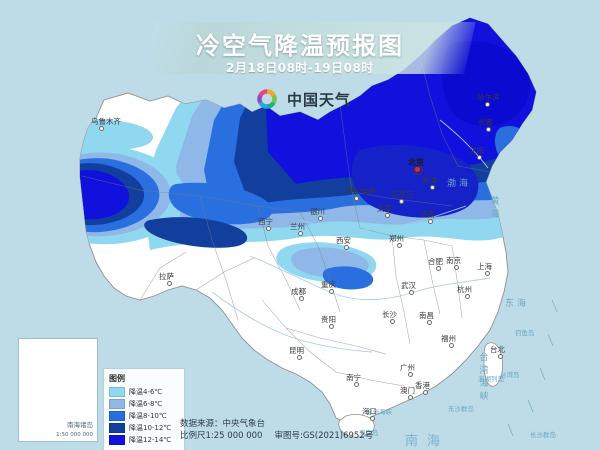  What do you see at coordinates (296, 350) in the screenshot?
I see `city-label: 昆明` at bounding box center [296, 350].